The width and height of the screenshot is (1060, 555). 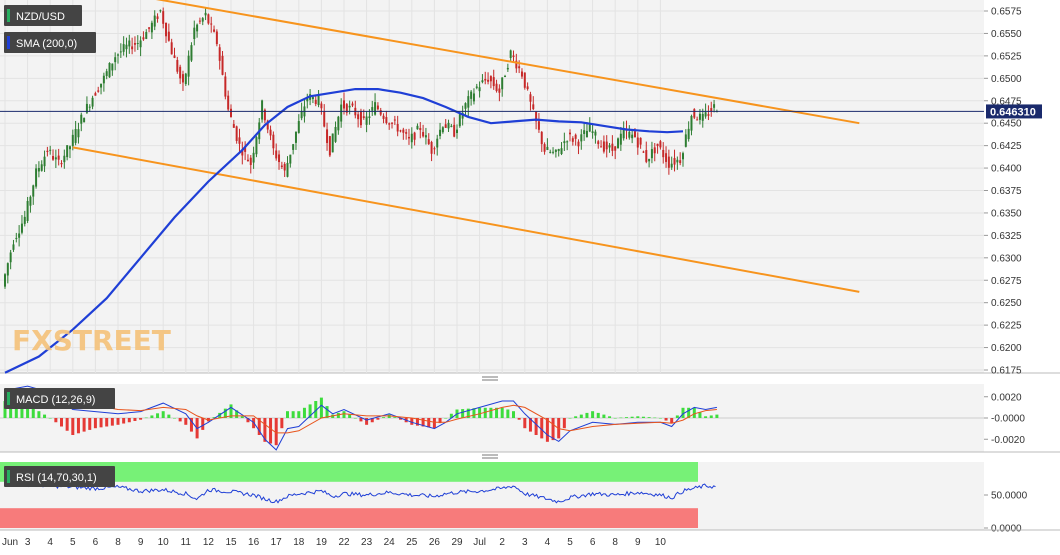 I want to click on rsi-badge: RSI (14,70,30,1), so click(x=59, y=476).